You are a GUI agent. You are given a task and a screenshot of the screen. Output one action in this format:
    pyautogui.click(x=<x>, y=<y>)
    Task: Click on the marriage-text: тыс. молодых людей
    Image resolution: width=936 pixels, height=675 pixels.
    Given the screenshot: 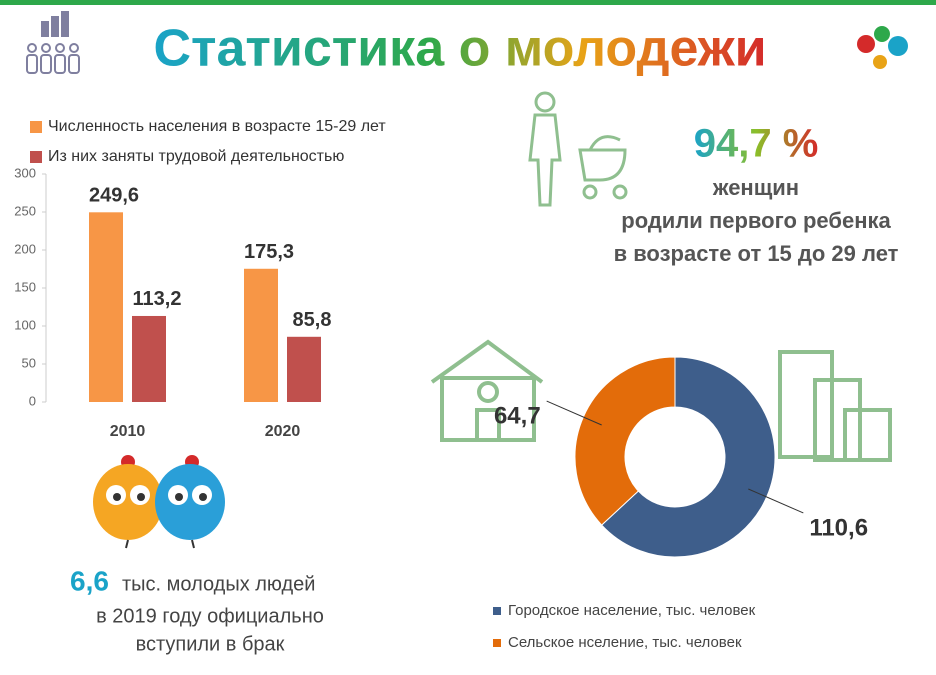 What is the action you would take?
    pyautogui.click(x=218, y=584)
    